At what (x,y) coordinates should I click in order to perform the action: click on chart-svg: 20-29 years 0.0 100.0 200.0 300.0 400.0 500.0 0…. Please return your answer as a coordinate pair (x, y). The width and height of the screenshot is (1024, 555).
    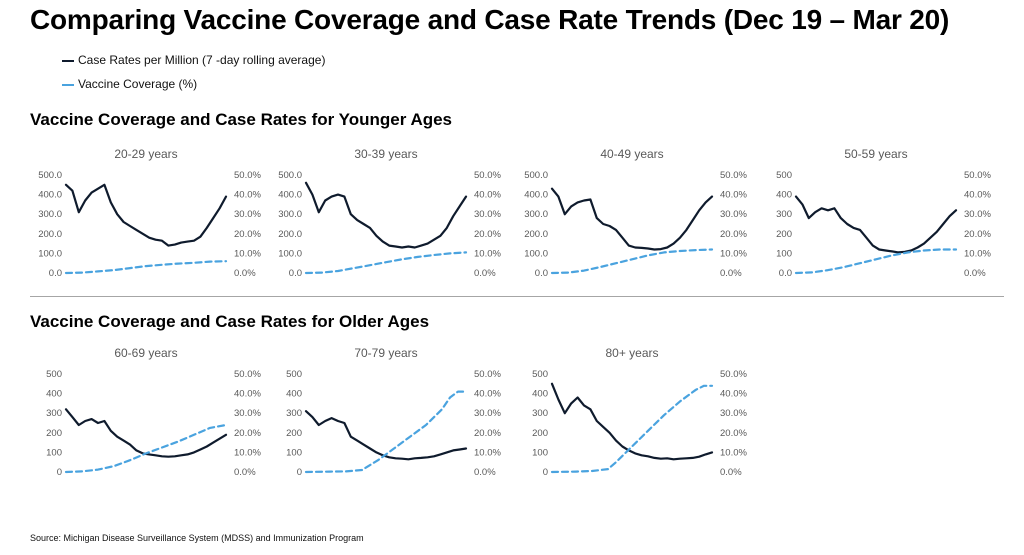
    Looking at the image, I should click on (149, 213).